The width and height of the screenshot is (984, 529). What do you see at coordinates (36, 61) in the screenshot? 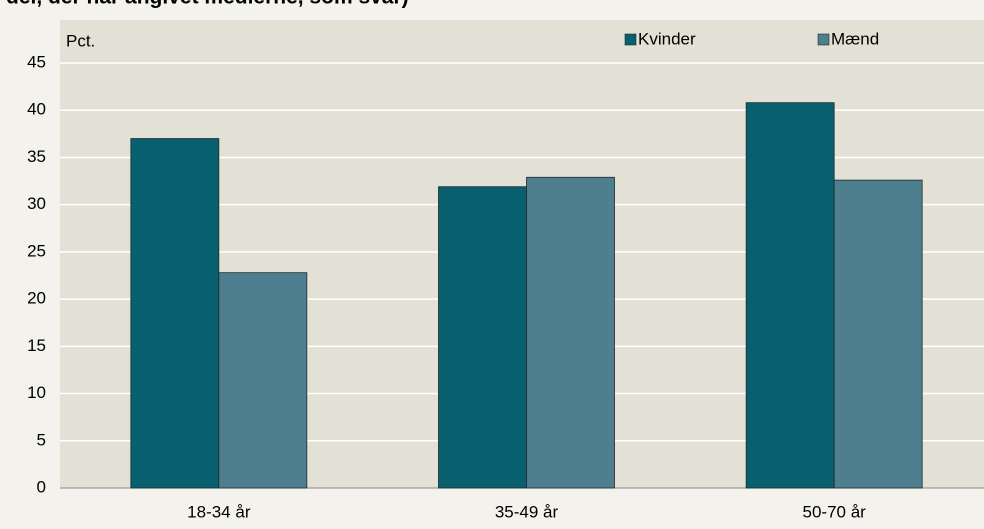
I see `y-tick-label: 45` at bounding box center [36, 61].